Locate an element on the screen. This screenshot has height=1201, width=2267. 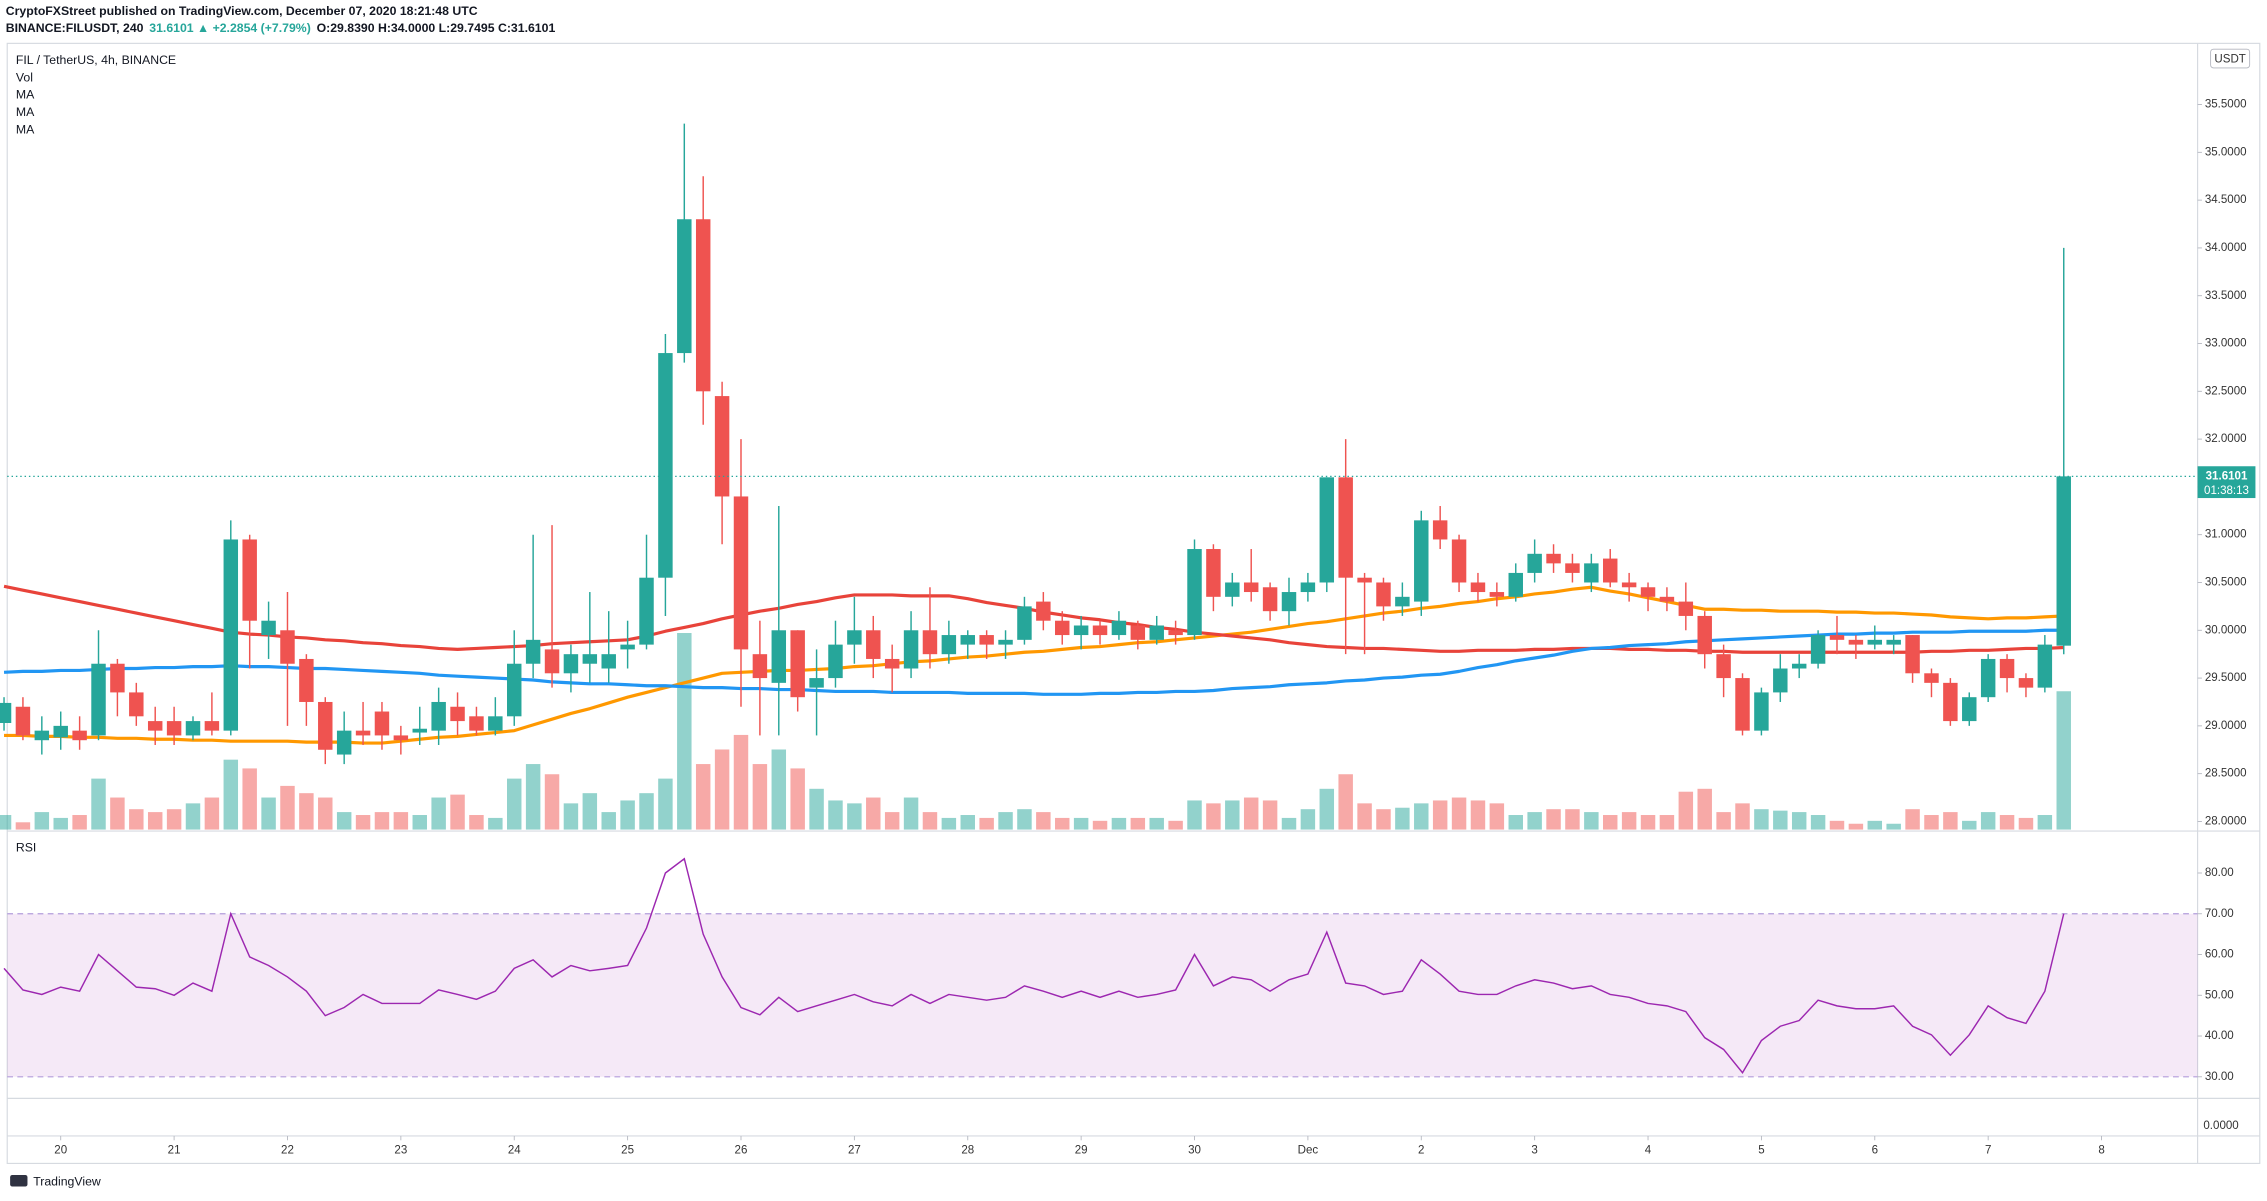
y-tick-label: 28.5000 is located at coordinates (2226, 774).